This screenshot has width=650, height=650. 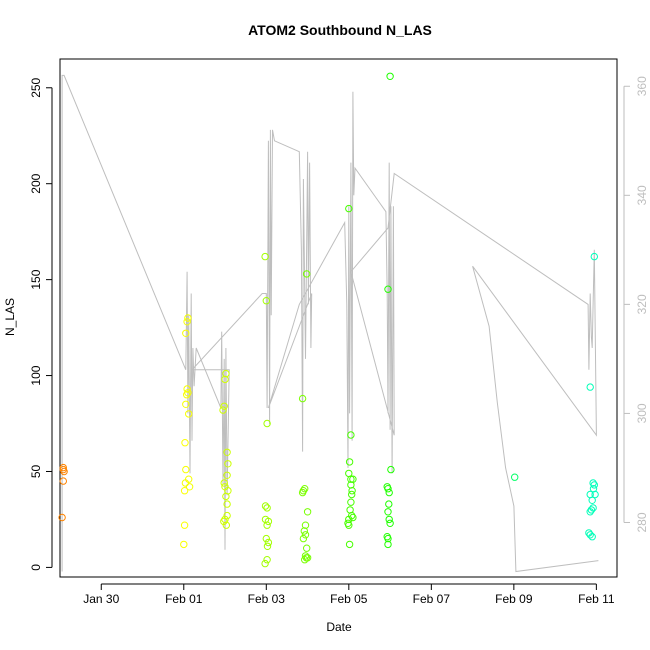 I want to click on x-tick-label: Feb 07, so click(x=432, y=599).